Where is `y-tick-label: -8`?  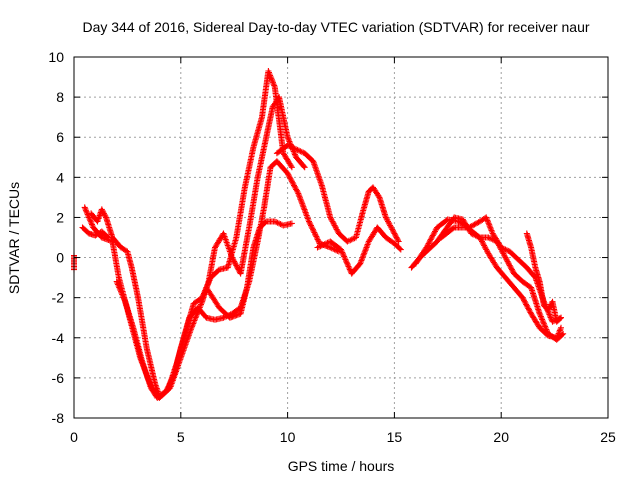 y-tick-label: -8 is located at coordinates (58, 418).